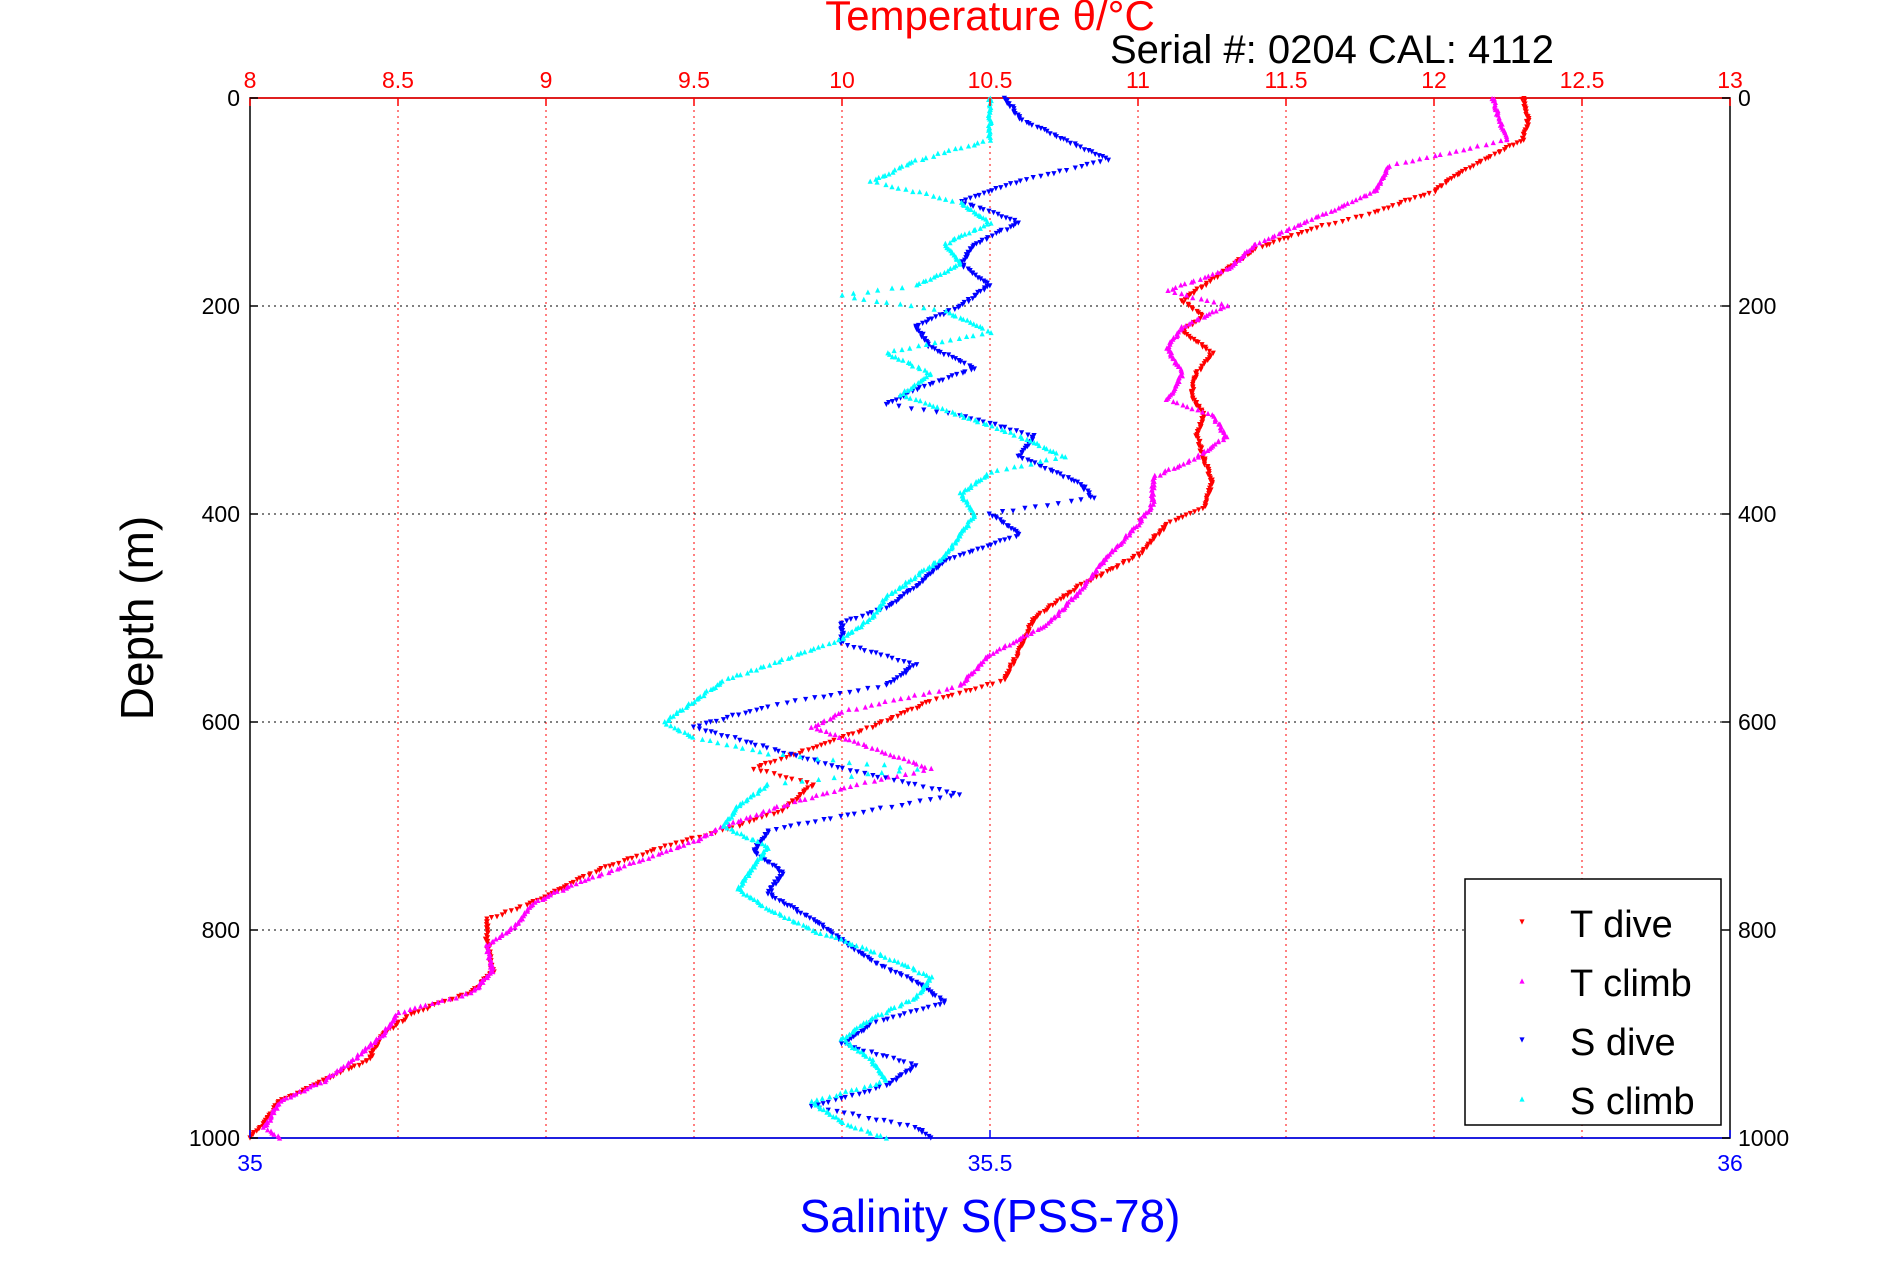  I want to click on legend-box, so click(1593, 1002).